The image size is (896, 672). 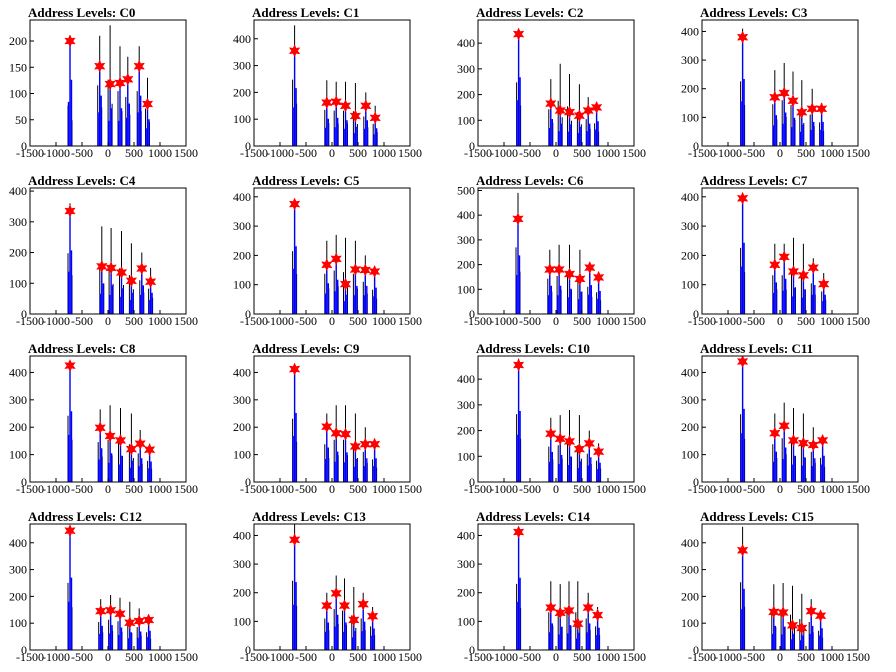 I want to click on chart-title: Address Levels: C15, so click(x=757, y=516).